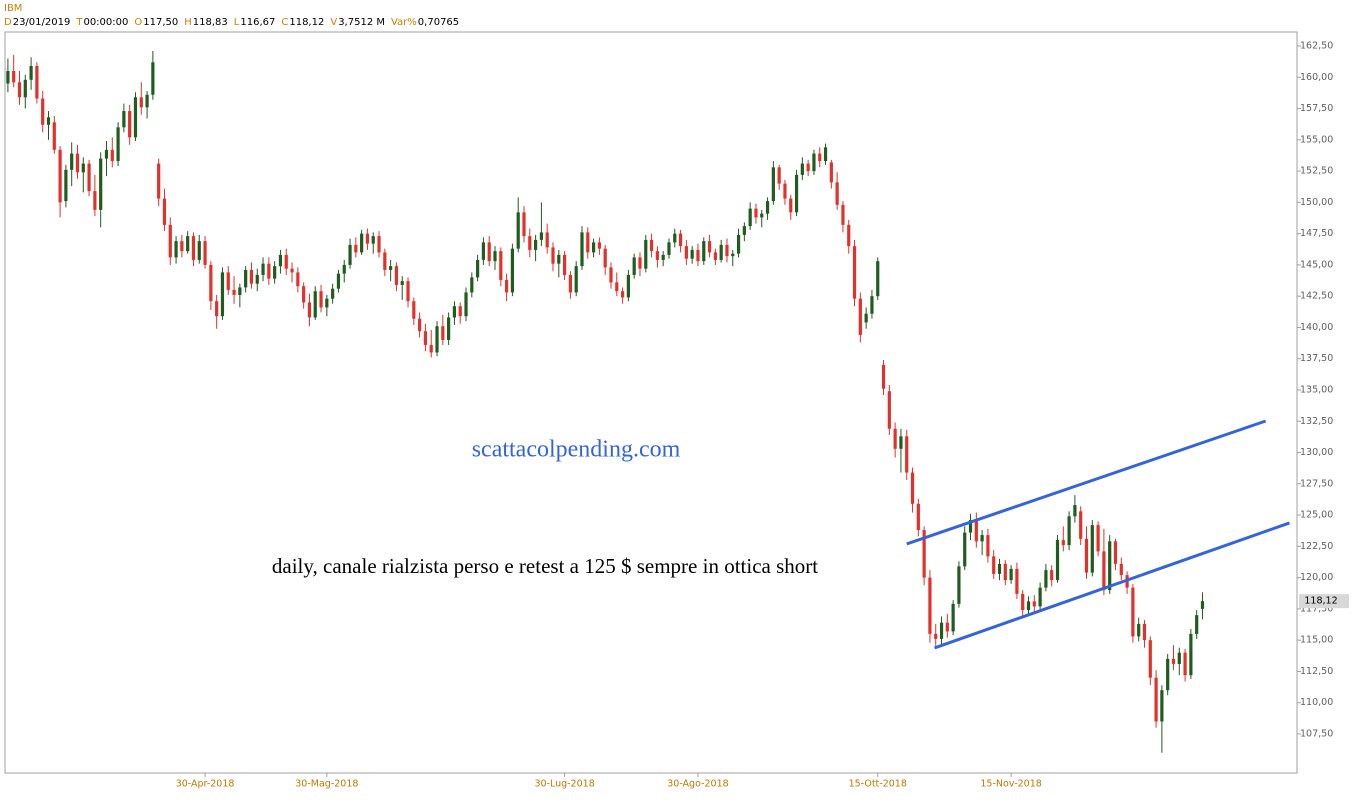 The height and width of the screenshot is (801, 1352). I want to click on last-price-box, so click(1324, 601).